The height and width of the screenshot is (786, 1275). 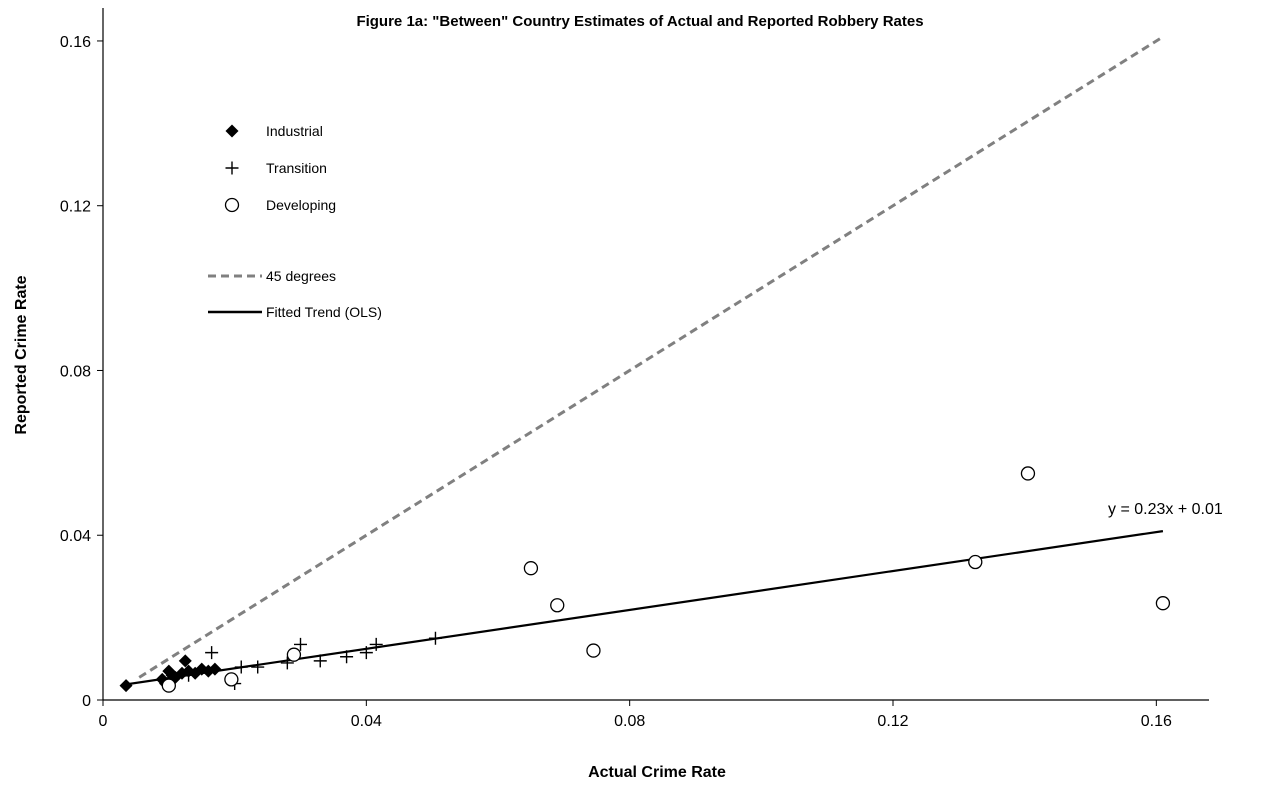 I want to click on x-tick-label: 0, so click(x=103, y=721).